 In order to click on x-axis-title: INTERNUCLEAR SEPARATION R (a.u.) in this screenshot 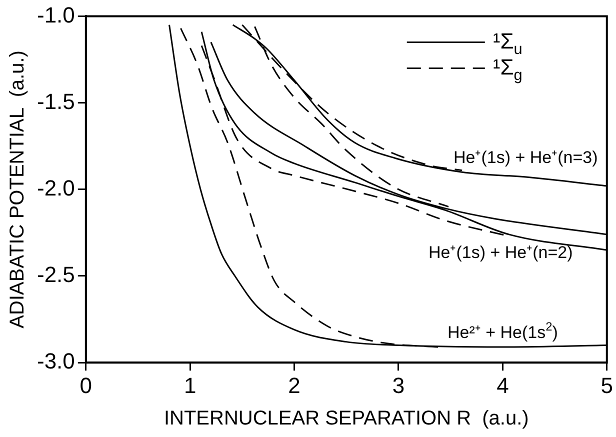, I will do `click(346, 419)`.